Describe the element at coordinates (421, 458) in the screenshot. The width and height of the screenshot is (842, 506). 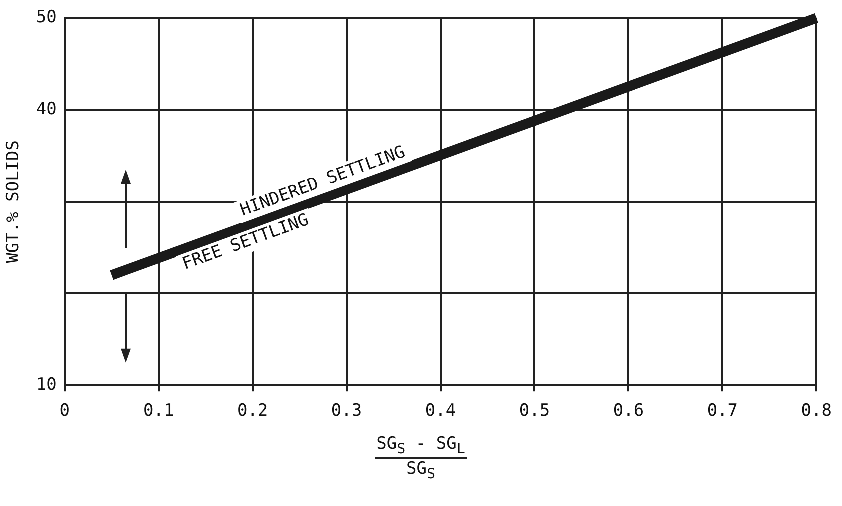
I see `text: SG$_{S}$ - SG$_{L}$ SG$_{S}$` at that location.